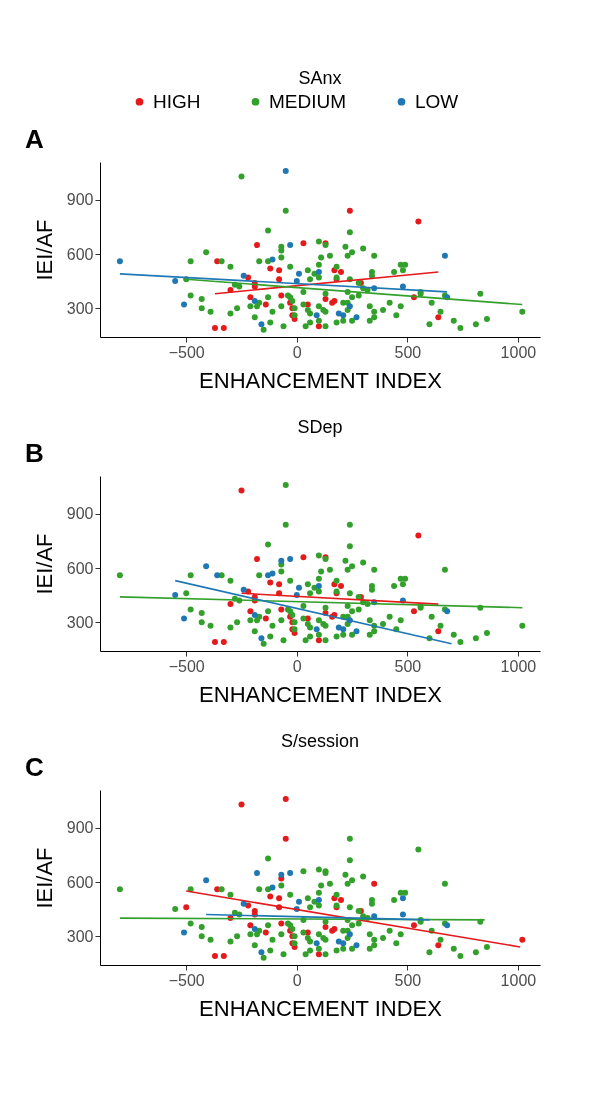 Image resolution: width=606 pixels, height=1105 pixels. Describe the element at coordinates (34, 139) in the screenshot. I see `text: A` at that location.